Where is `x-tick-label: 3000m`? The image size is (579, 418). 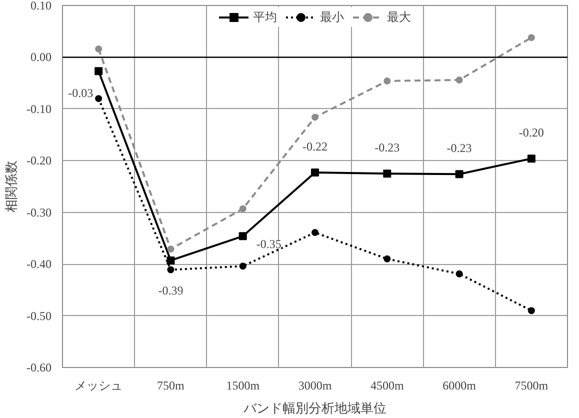 x-tick-label: 3000m is located at coordinates (315, 385).